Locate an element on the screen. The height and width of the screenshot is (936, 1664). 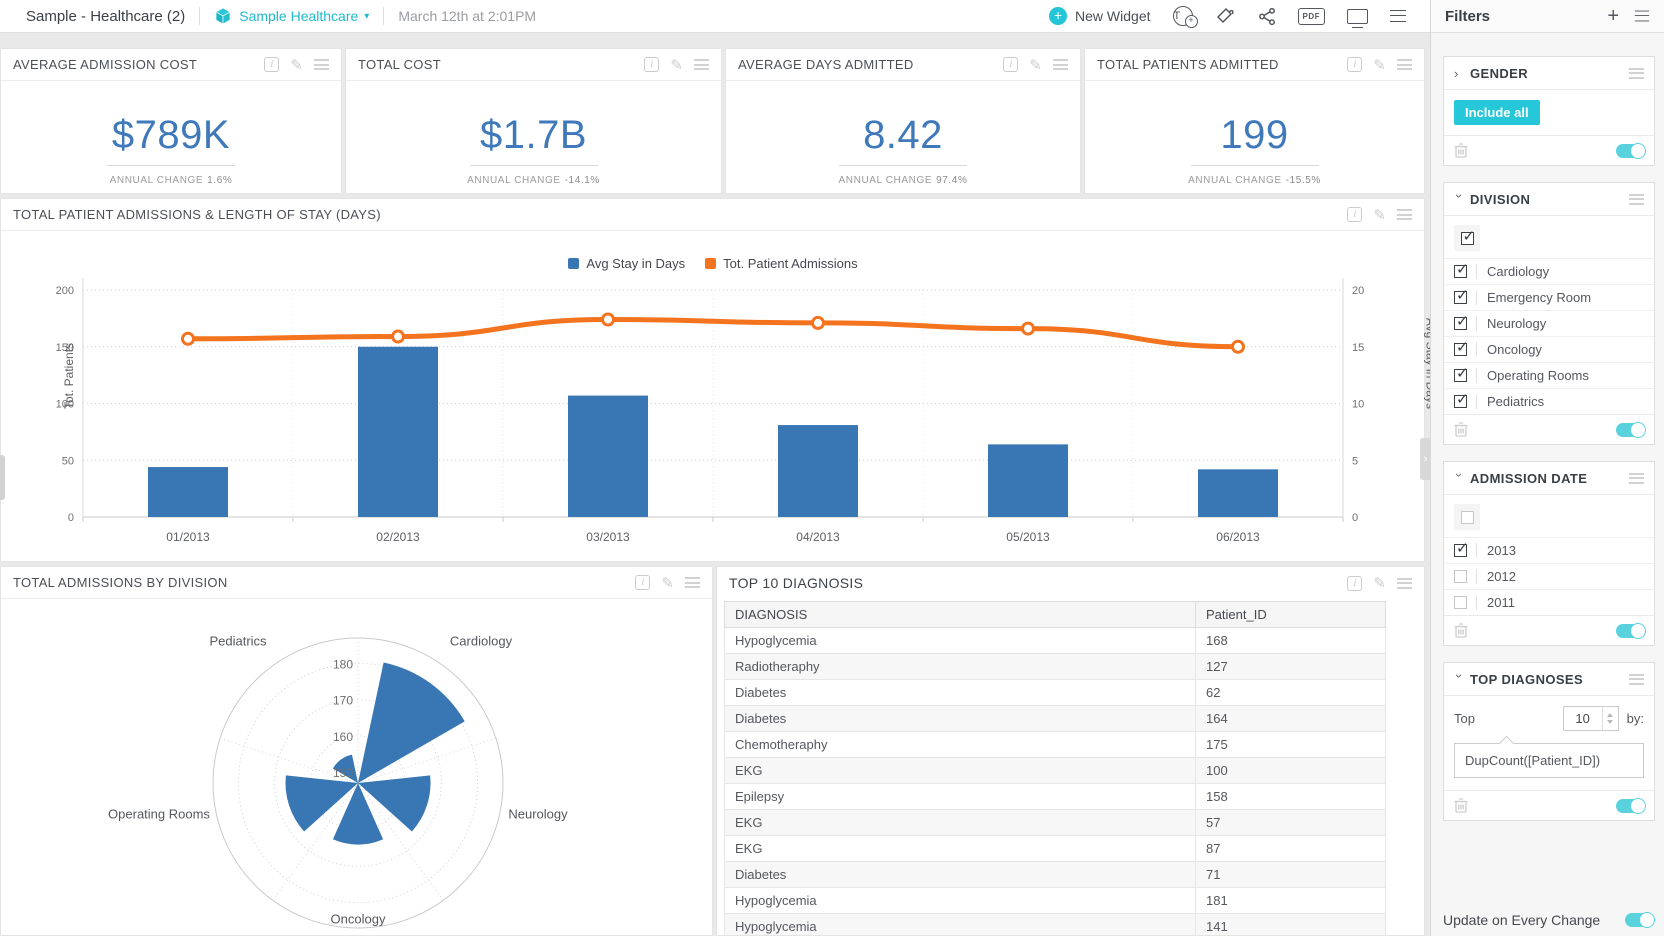
top-n-input: 10 is located at coordinates (1590, 718).